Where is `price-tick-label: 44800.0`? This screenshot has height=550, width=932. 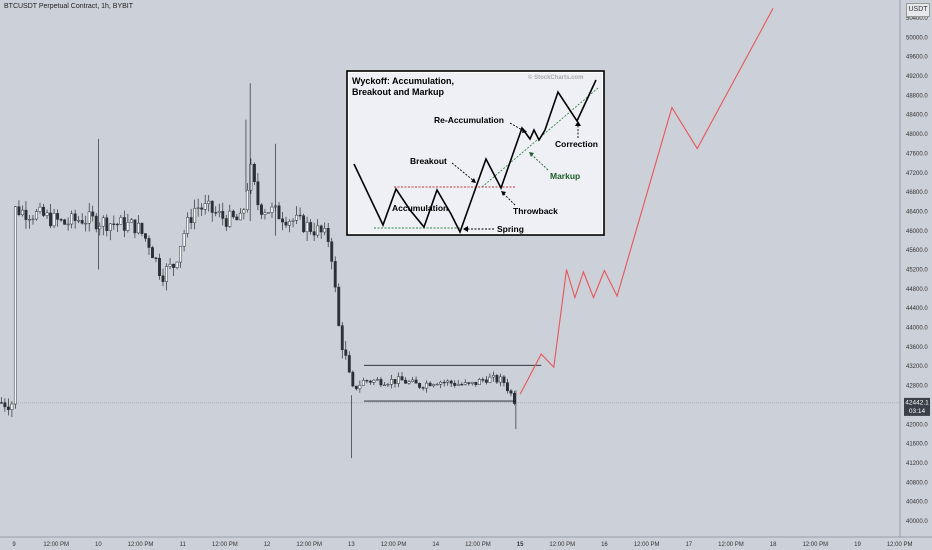
price-tick-label: 44800.0 is located at coordinates (917, 290).